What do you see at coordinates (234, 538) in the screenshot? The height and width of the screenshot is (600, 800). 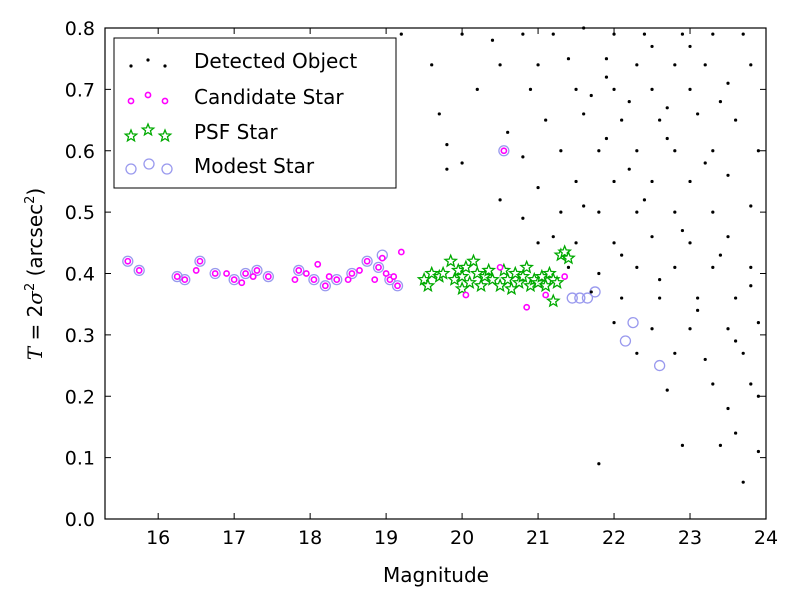 I see `x-tick-label: 17` at bounding box center [234, 538].